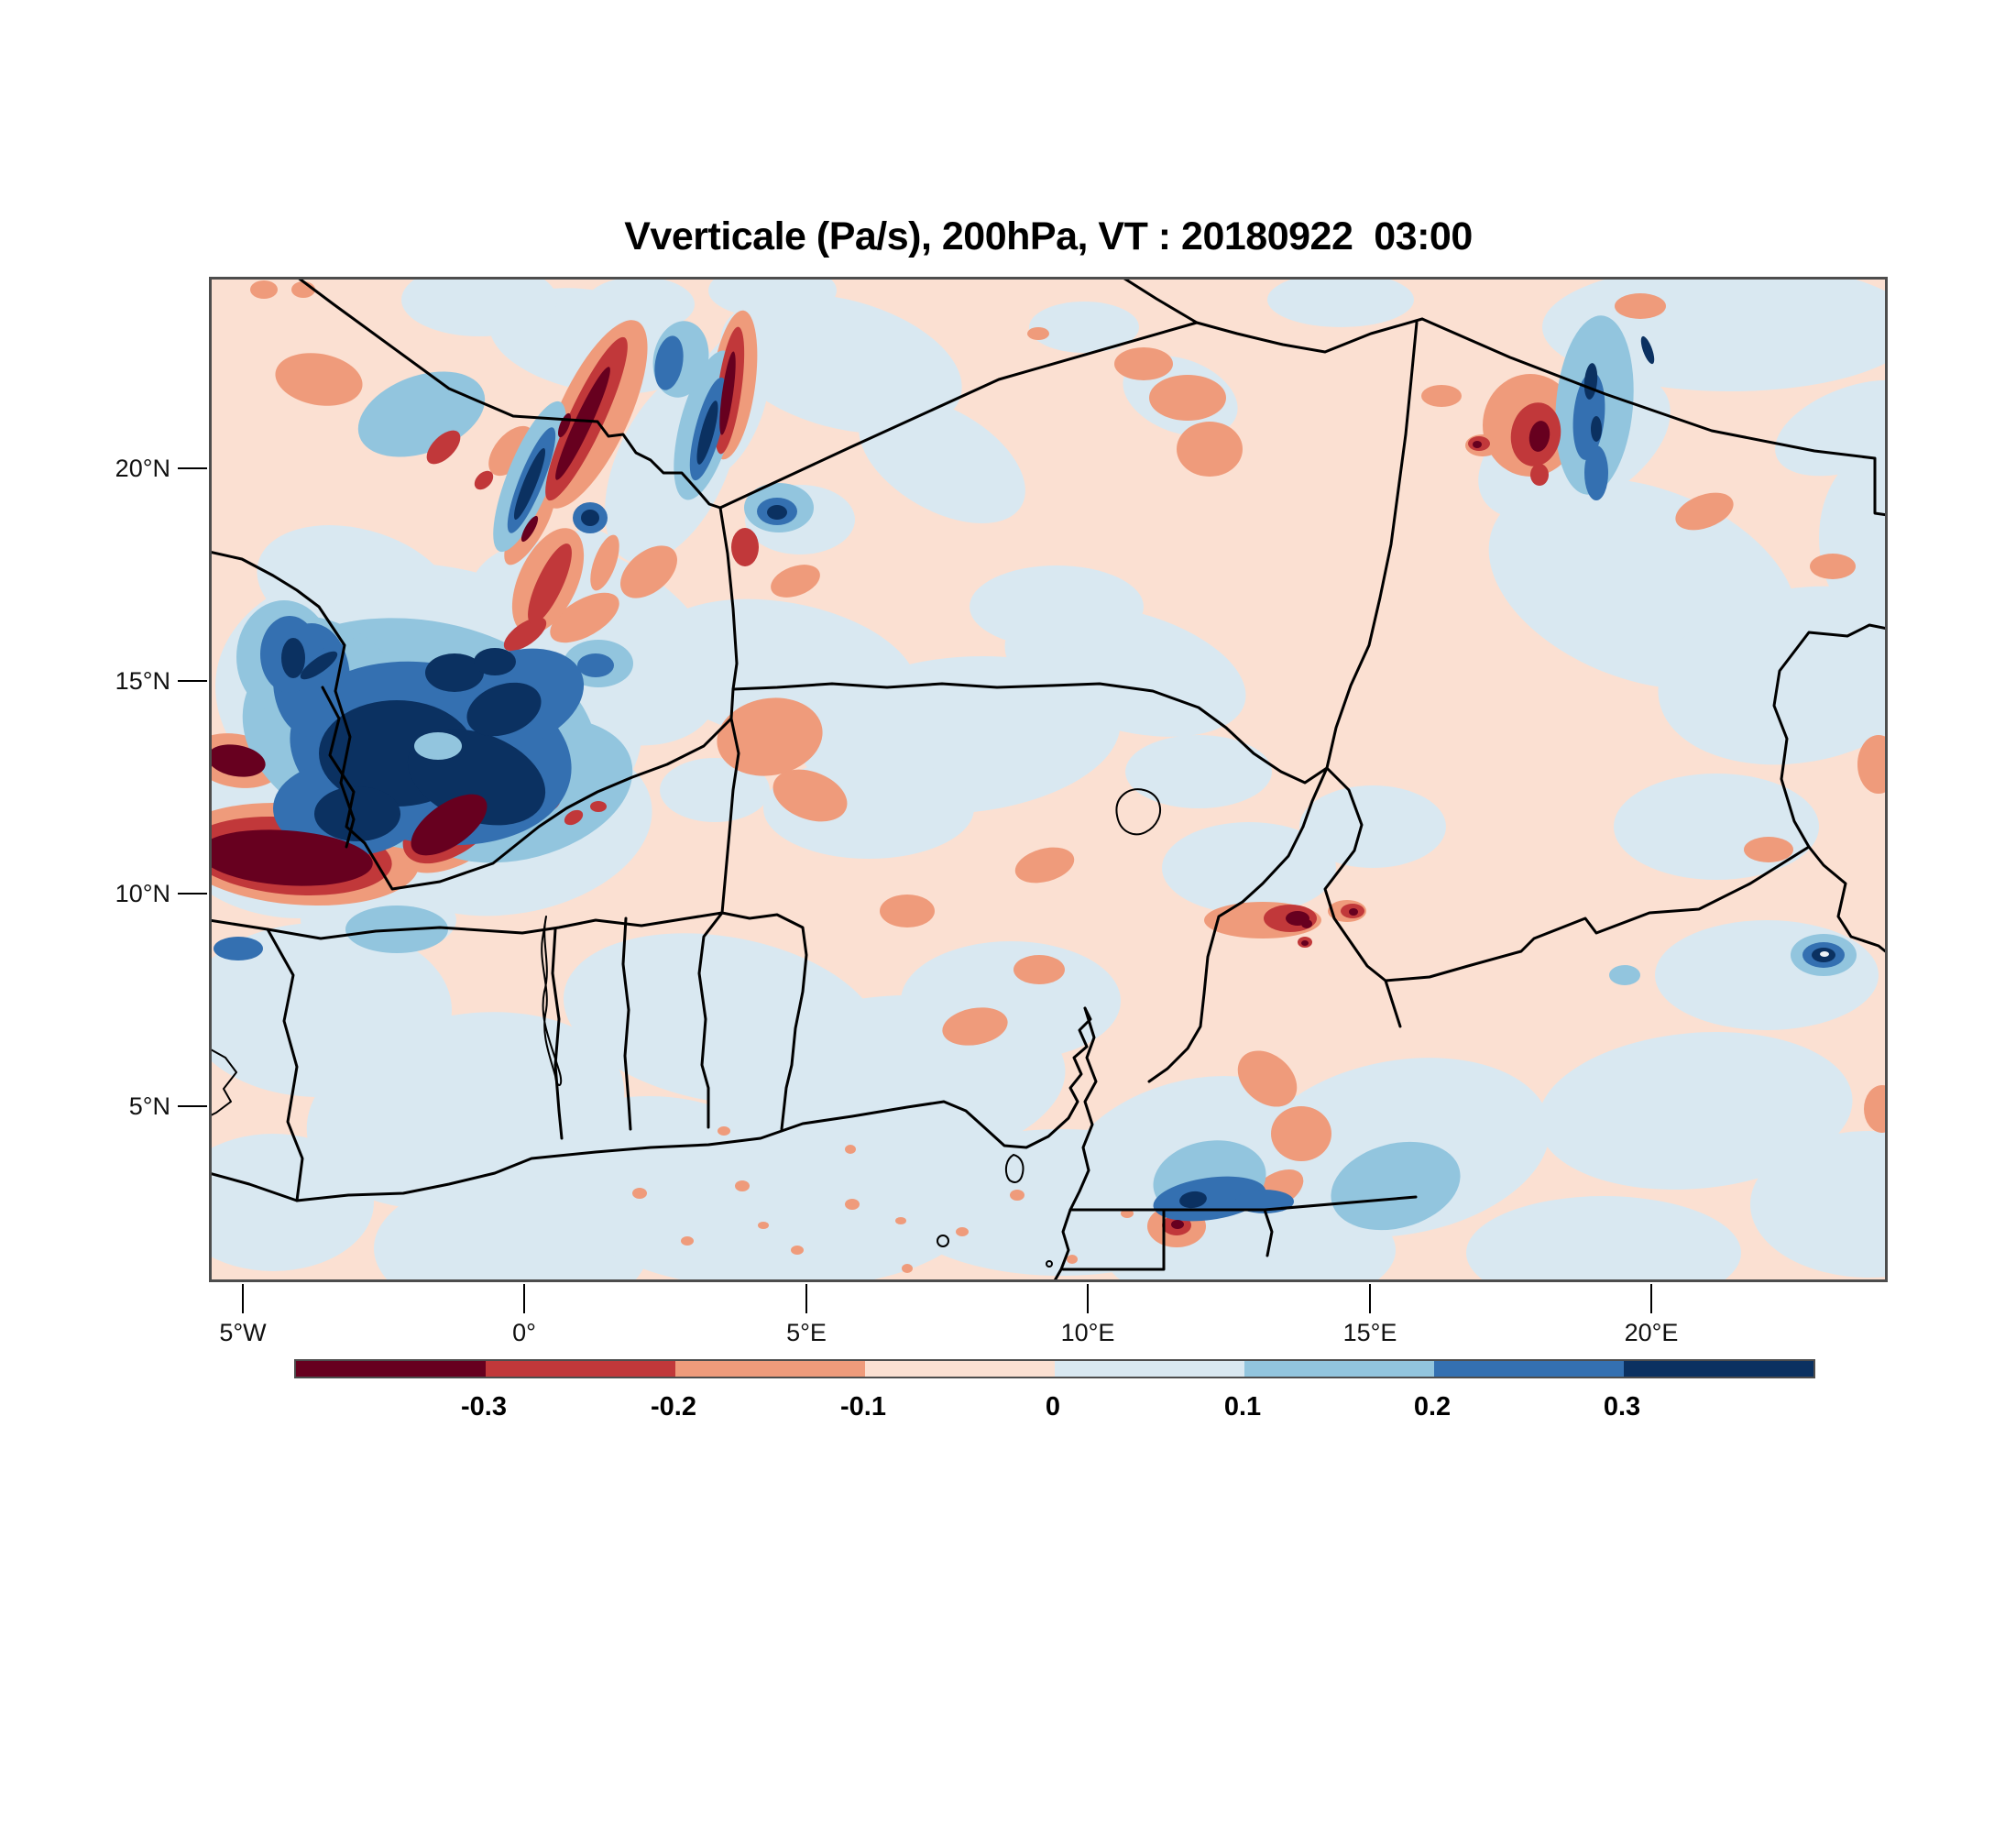 Image resolution: width=2016 pixels, height=1833 pixels. What do you see at coordinates (1014, 1168) in the screenshot?
I see `bioko-island-outline` at bounding box center [1014, 1168].